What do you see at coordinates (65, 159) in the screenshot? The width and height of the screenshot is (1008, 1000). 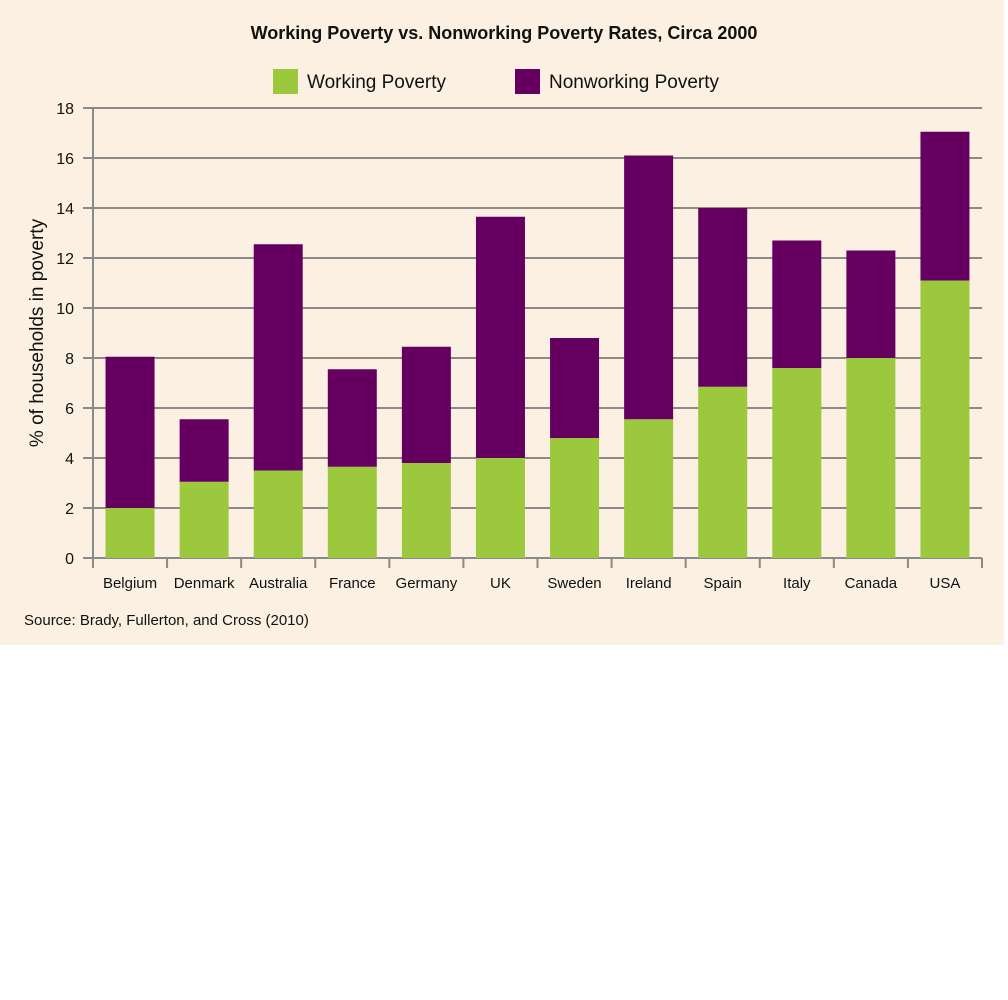 I see `y-tick-label: 16` at bounding box center [65, 159].